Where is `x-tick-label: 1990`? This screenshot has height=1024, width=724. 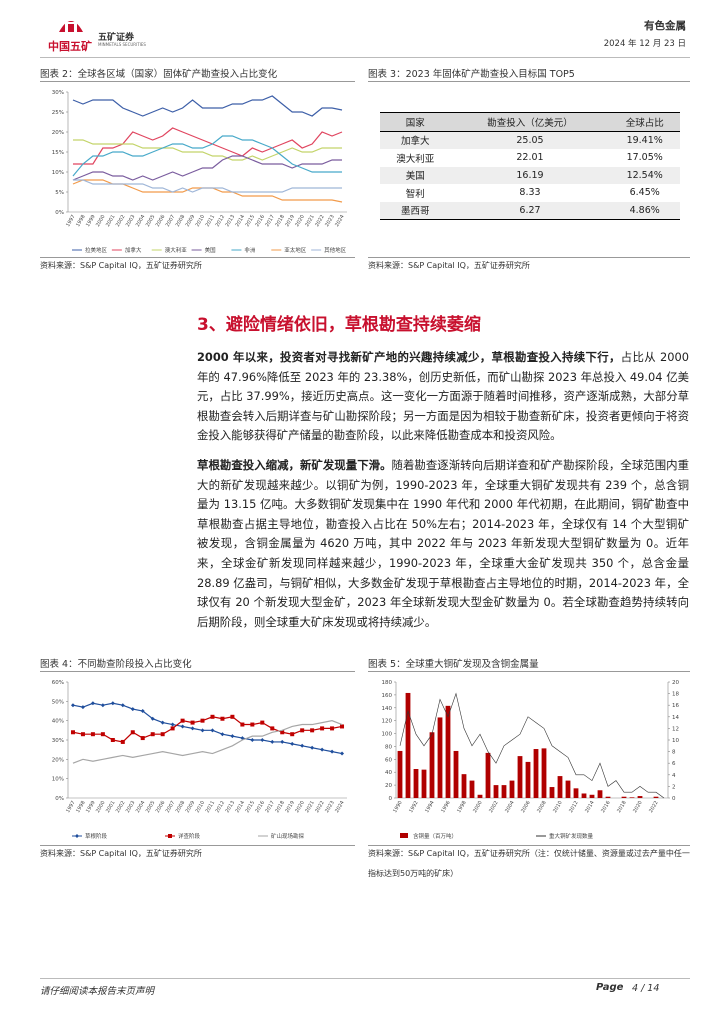 x-tick-label: 1990 is located at coordinates (398, 807).